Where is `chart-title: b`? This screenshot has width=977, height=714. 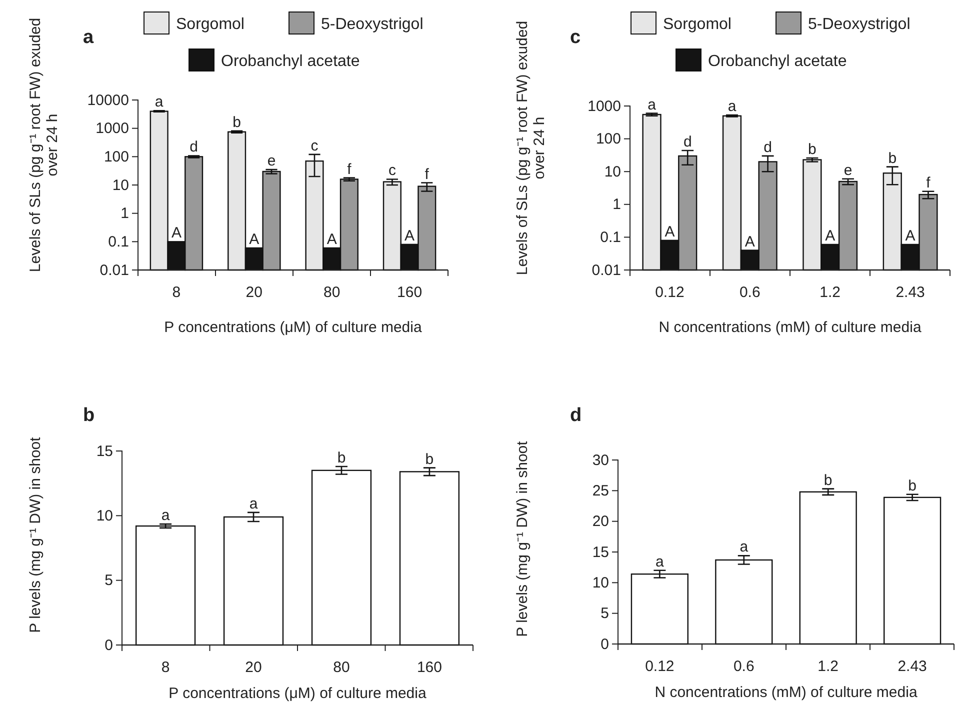 chart-title: b is located at coordinates (89, 415).